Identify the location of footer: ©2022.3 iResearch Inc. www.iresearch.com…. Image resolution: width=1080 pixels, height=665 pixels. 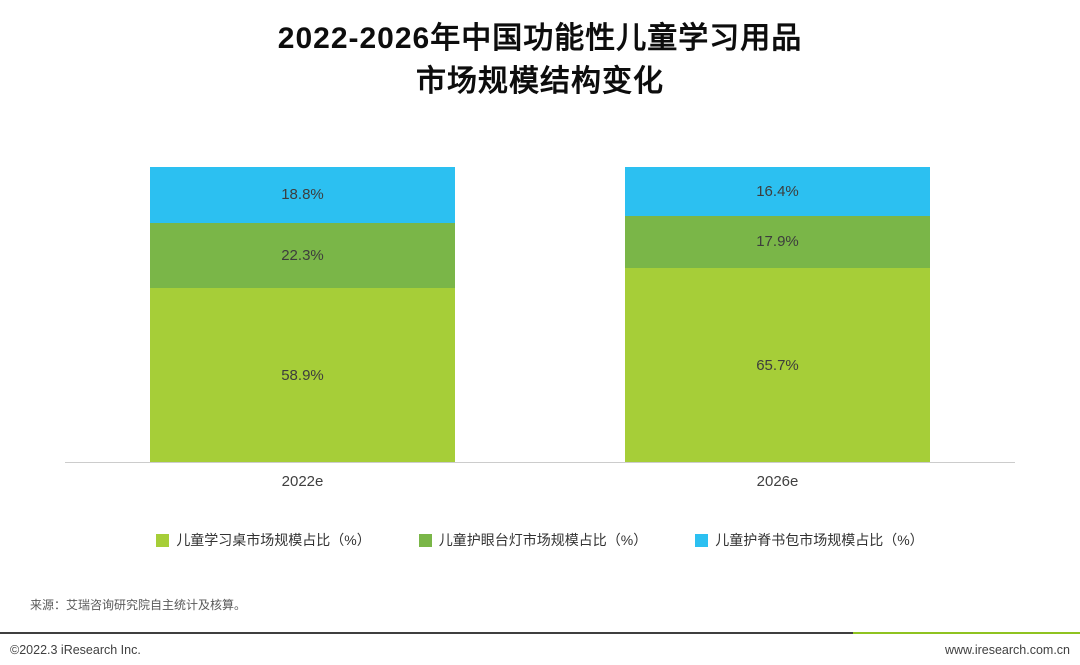
(540, 648).